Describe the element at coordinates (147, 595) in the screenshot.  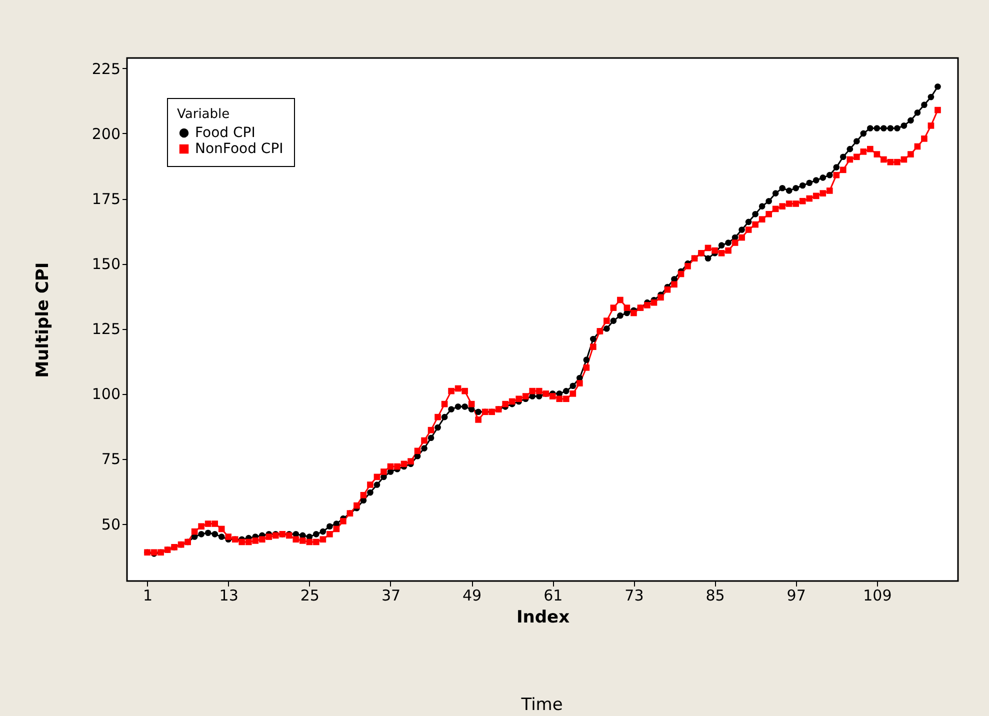
I see `x-tick-label: 1` at that location.